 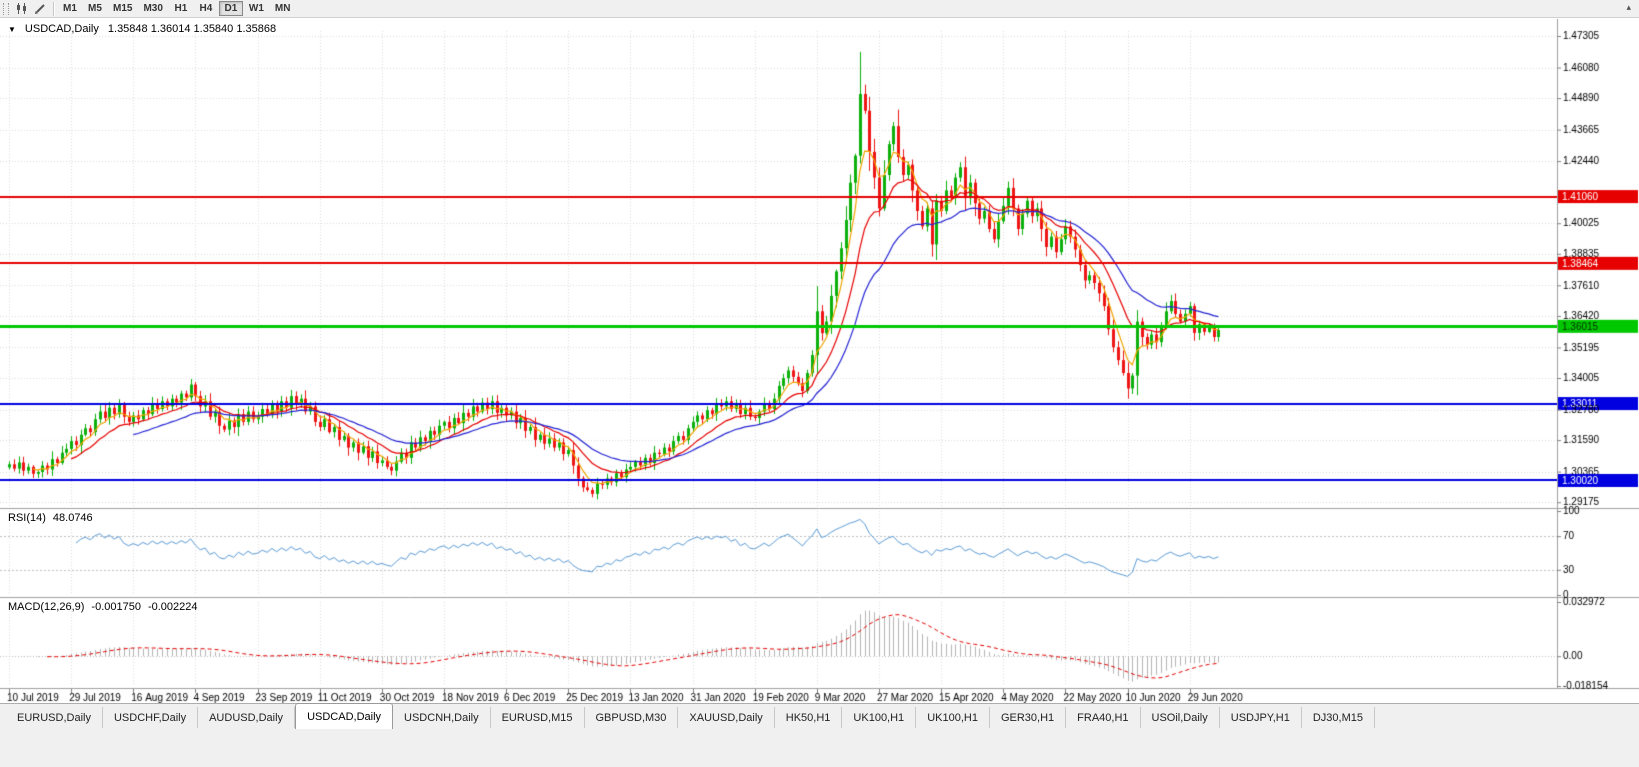 I want to click on chart-tab-eurusd-daily: EURUSD,Daily, so click(x=54, y=717).